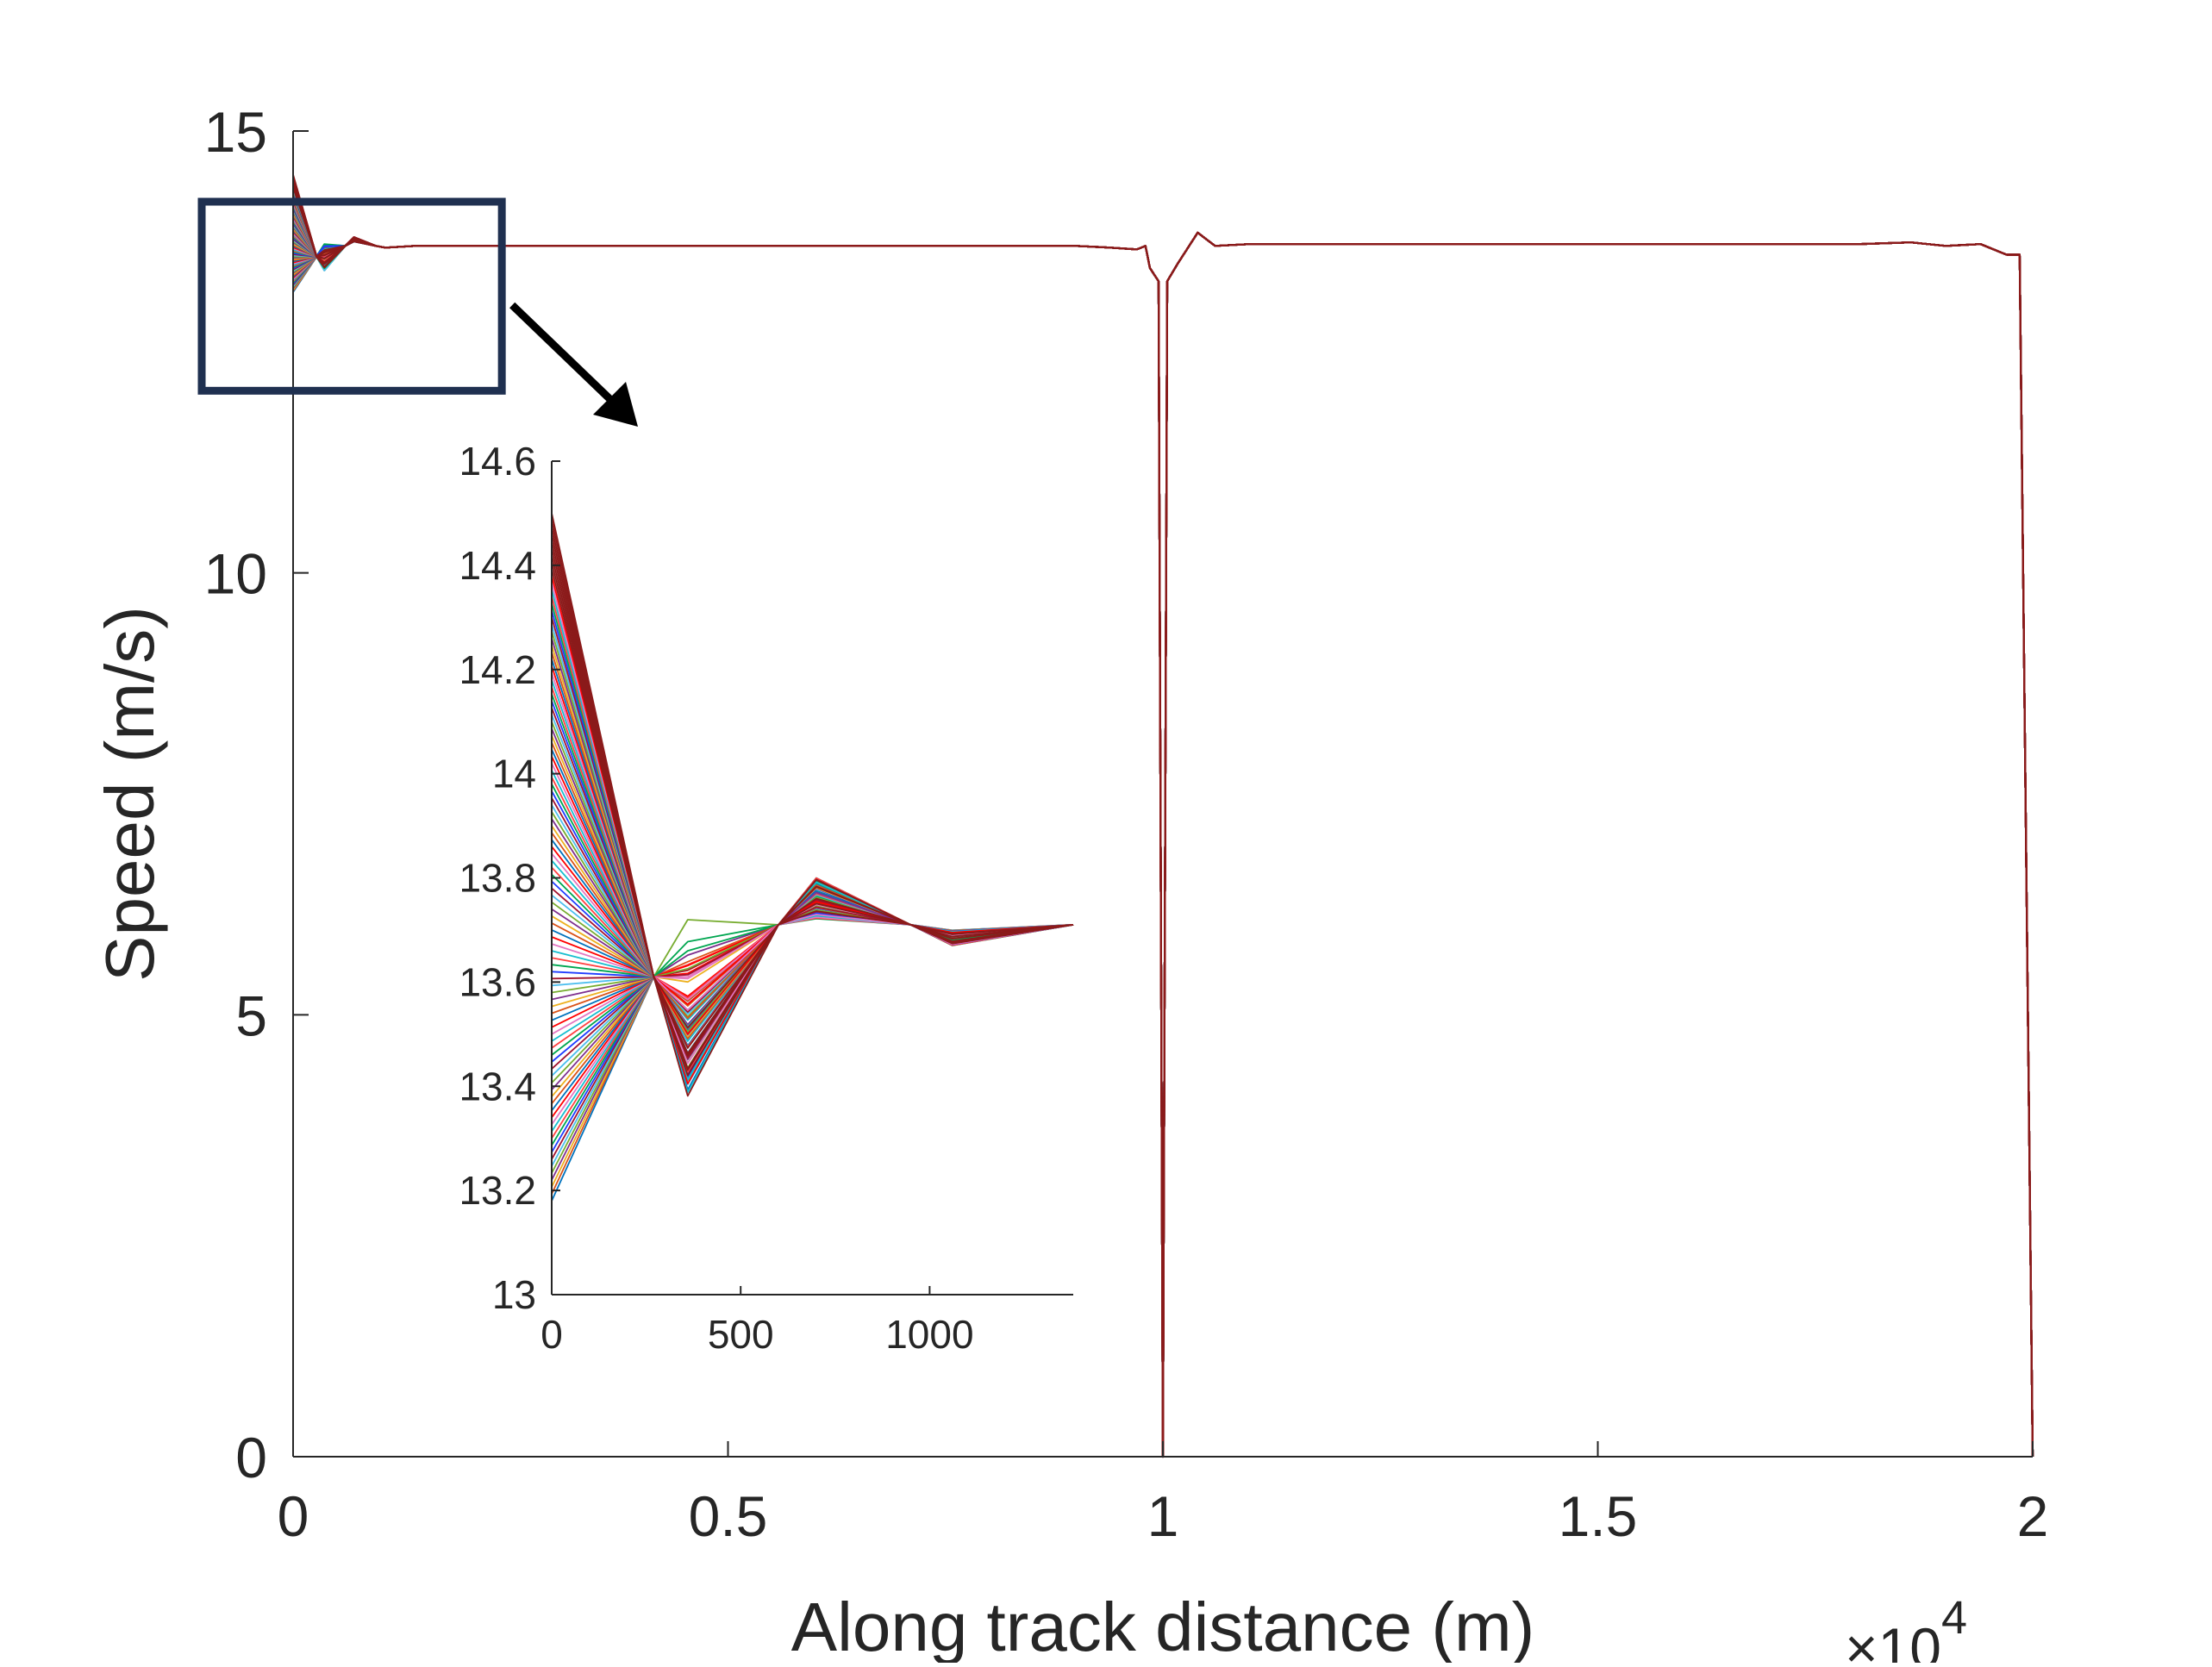 The height and width of the screenshot is (1667, 2212). I want to click on inset-y-tick-label: 14.2, so click(497, 669).